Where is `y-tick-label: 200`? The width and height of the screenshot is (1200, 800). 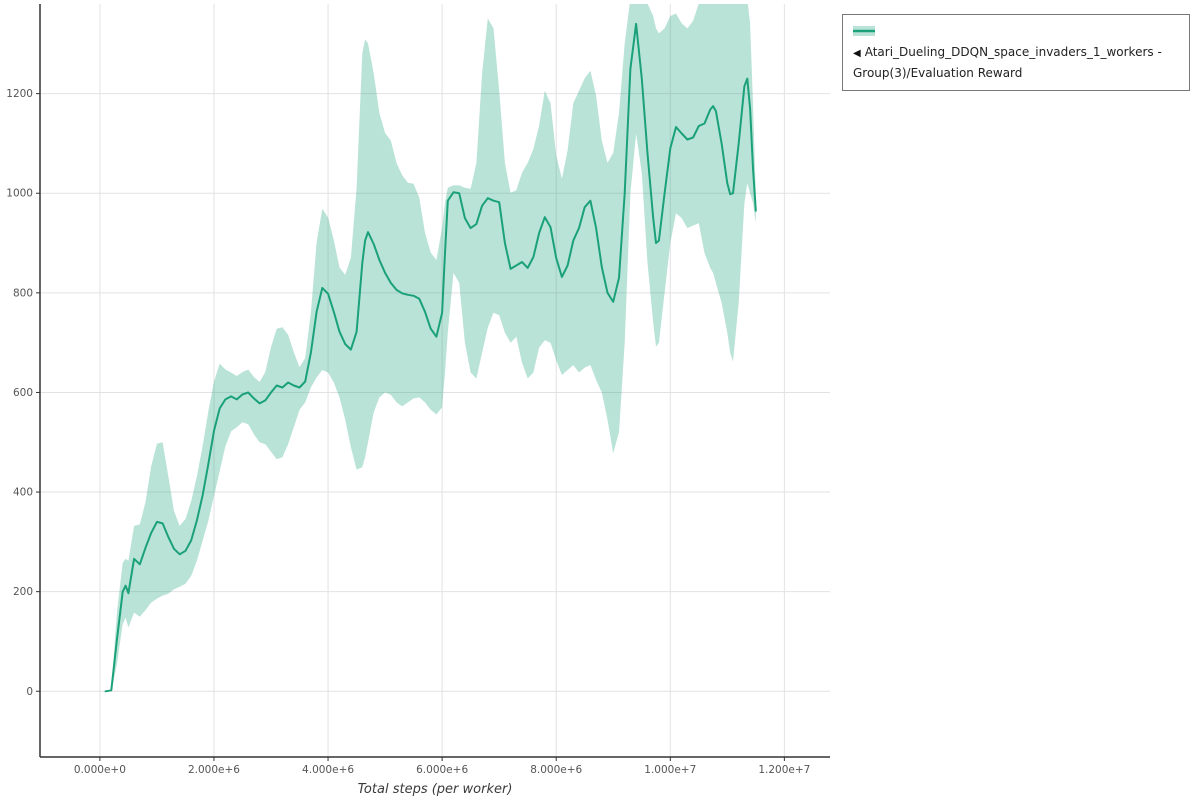
y-tick-label: 200 is located at coordinates (23, 592).